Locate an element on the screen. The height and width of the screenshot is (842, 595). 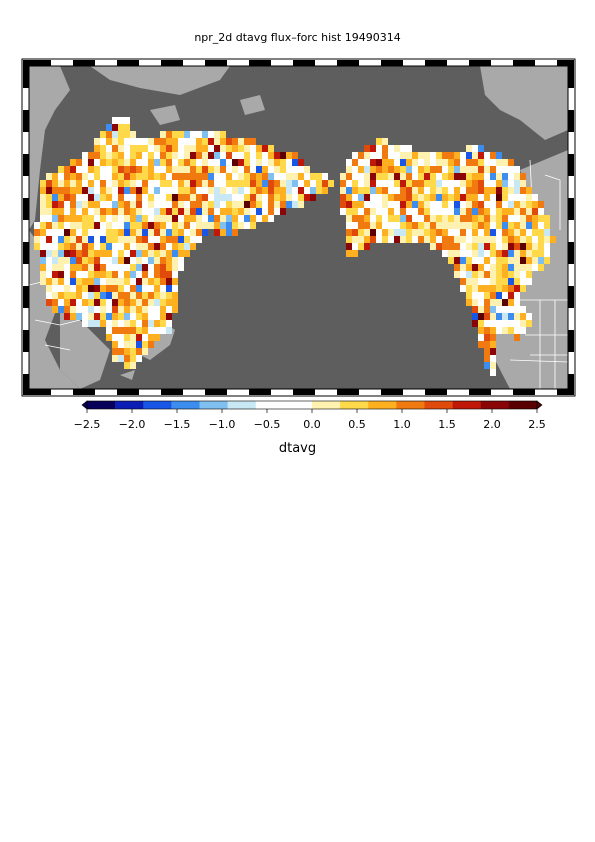
colorbar-tick-label: 0.5 is located at coordinates (357, 424).